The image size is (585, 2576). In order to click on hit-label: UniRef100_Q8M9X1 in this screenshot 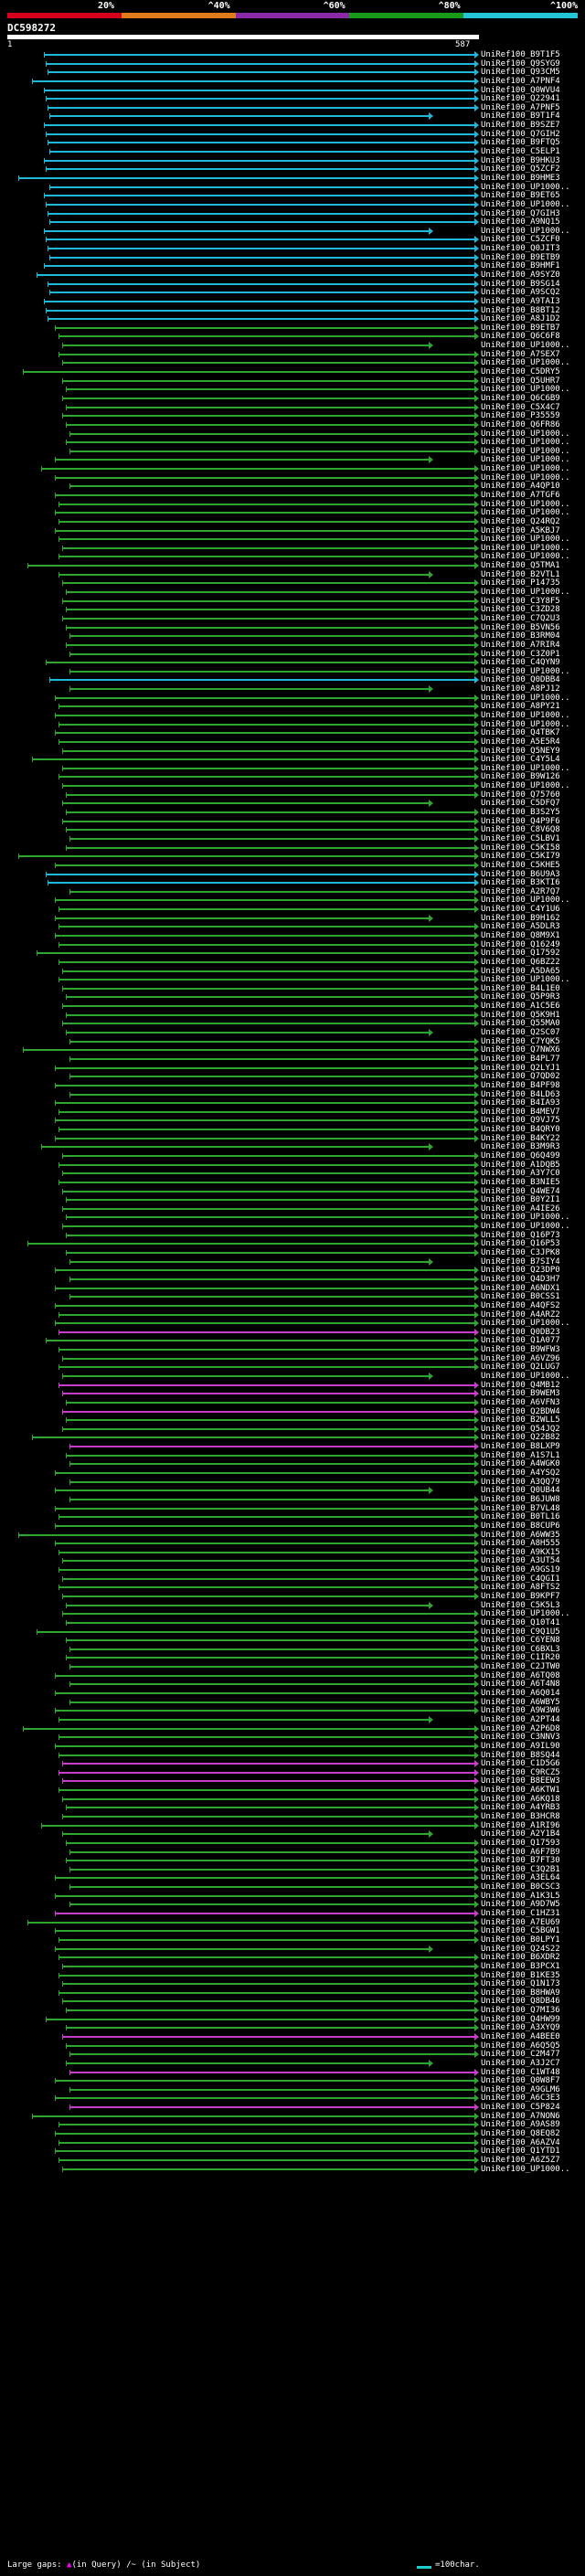, I will do `click(520, 935)`.